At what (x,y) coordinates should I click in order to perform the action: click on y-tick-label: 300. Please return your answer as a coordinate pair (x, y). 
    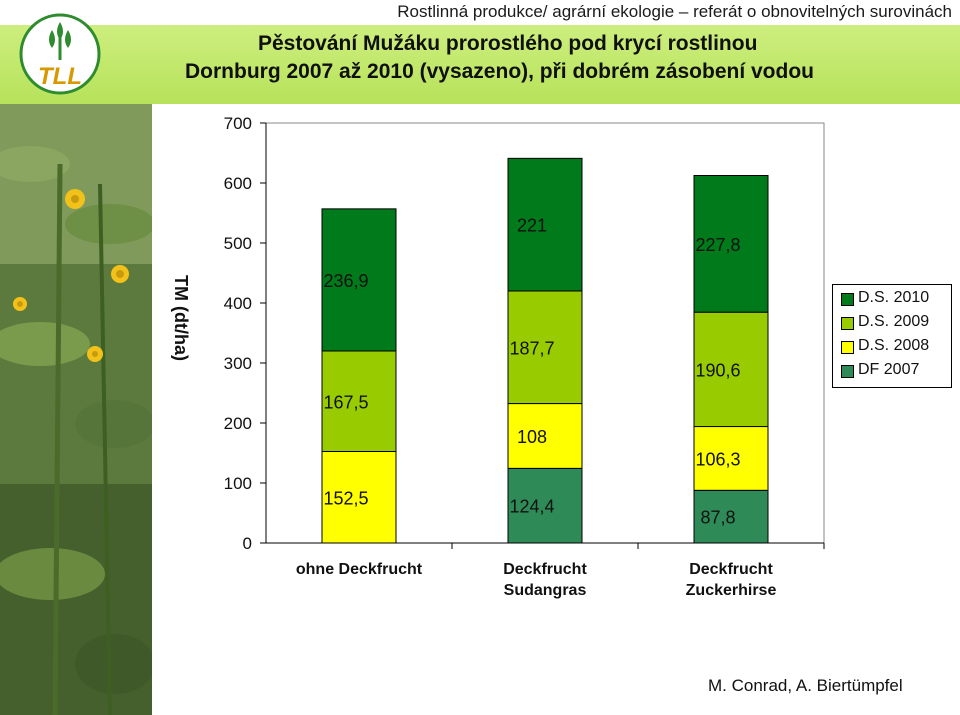
    Looking at the image, I should click on (238, 363).